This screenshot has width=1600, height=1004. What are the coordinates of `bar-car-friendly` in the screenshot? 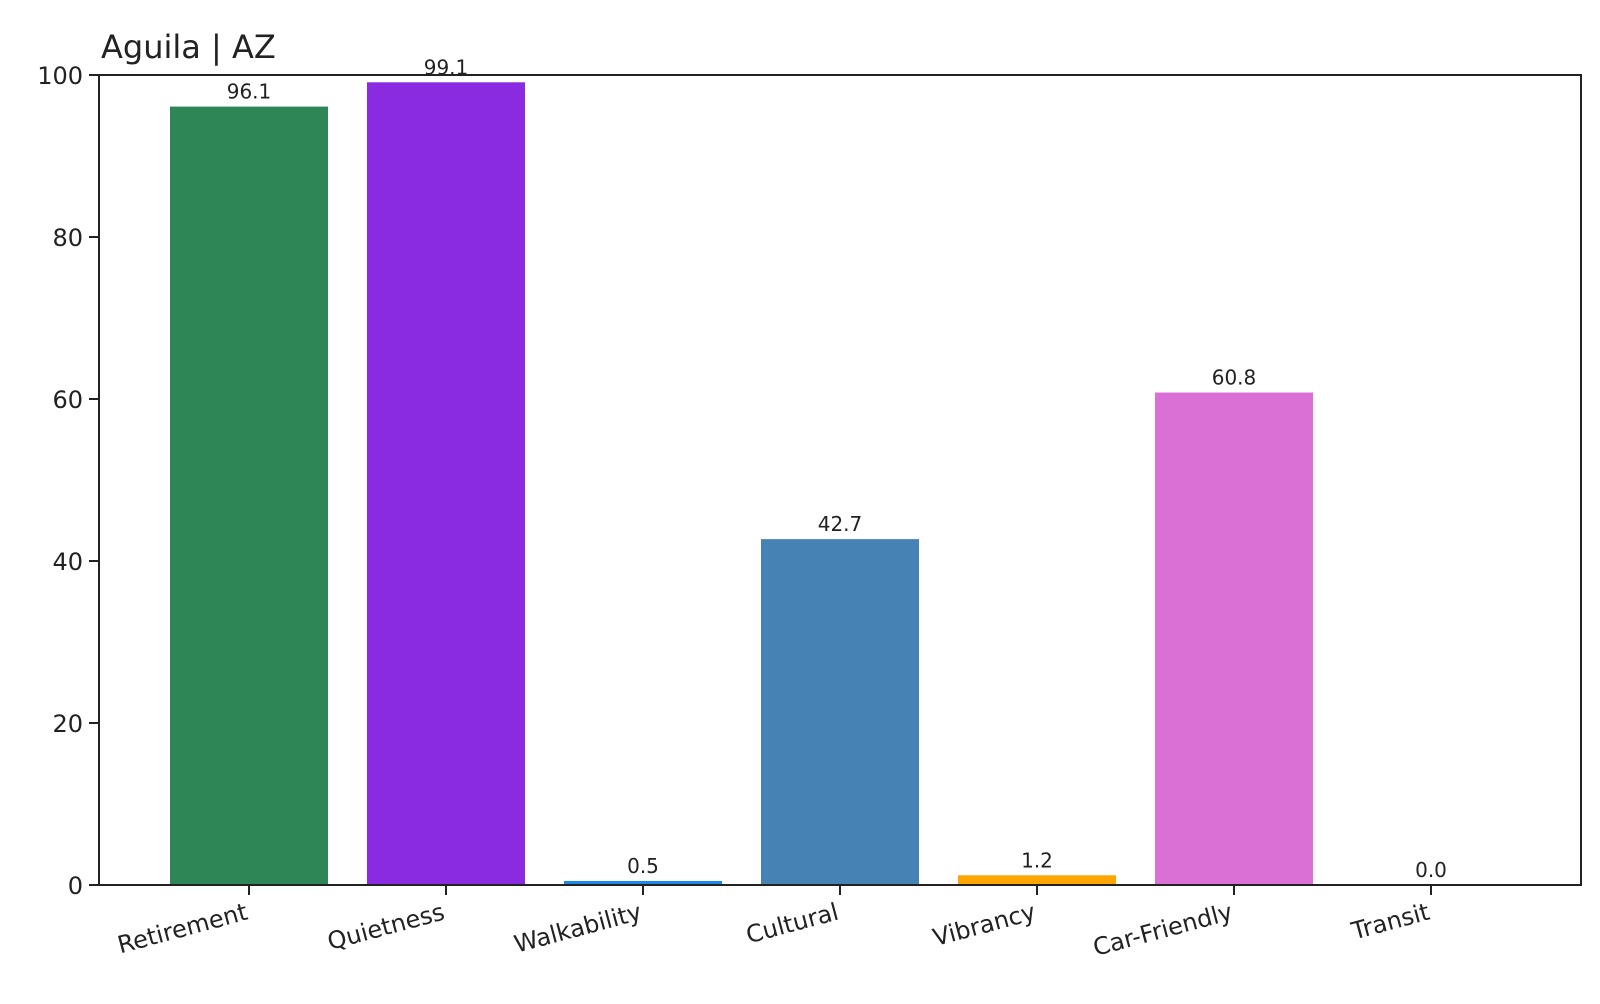 It's located at (1234, 638).